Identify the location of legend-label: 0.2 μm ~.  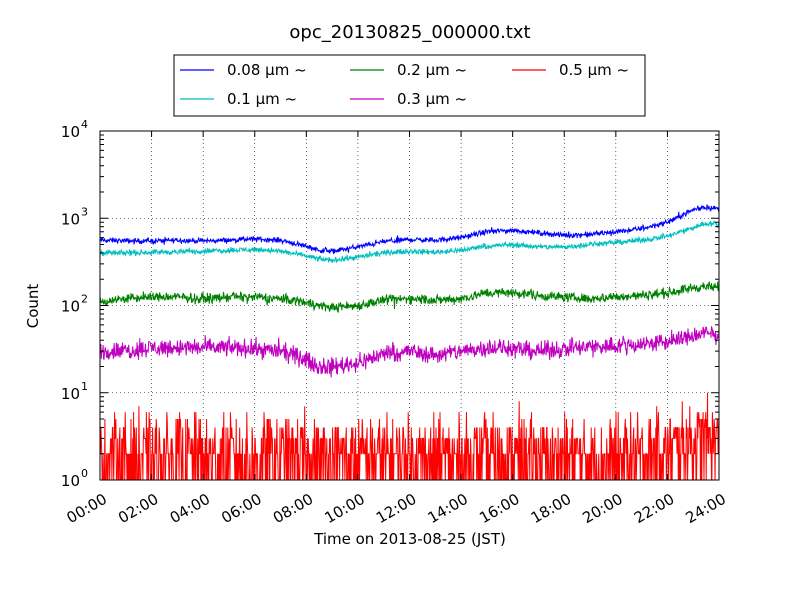
(432, 70).